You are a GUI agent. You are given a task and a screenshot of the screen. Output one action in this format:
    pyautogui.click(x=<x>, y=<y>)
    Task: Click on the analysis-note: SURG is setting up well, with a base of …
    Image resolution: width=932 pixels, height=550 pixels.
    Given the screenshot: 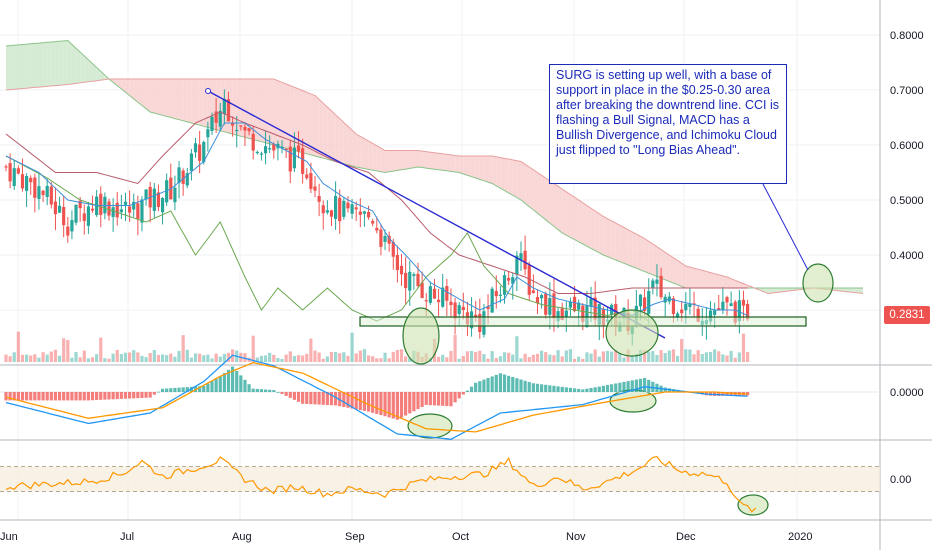 What is the action you would take?
    pyautogui.click(x=668, y=124)
    